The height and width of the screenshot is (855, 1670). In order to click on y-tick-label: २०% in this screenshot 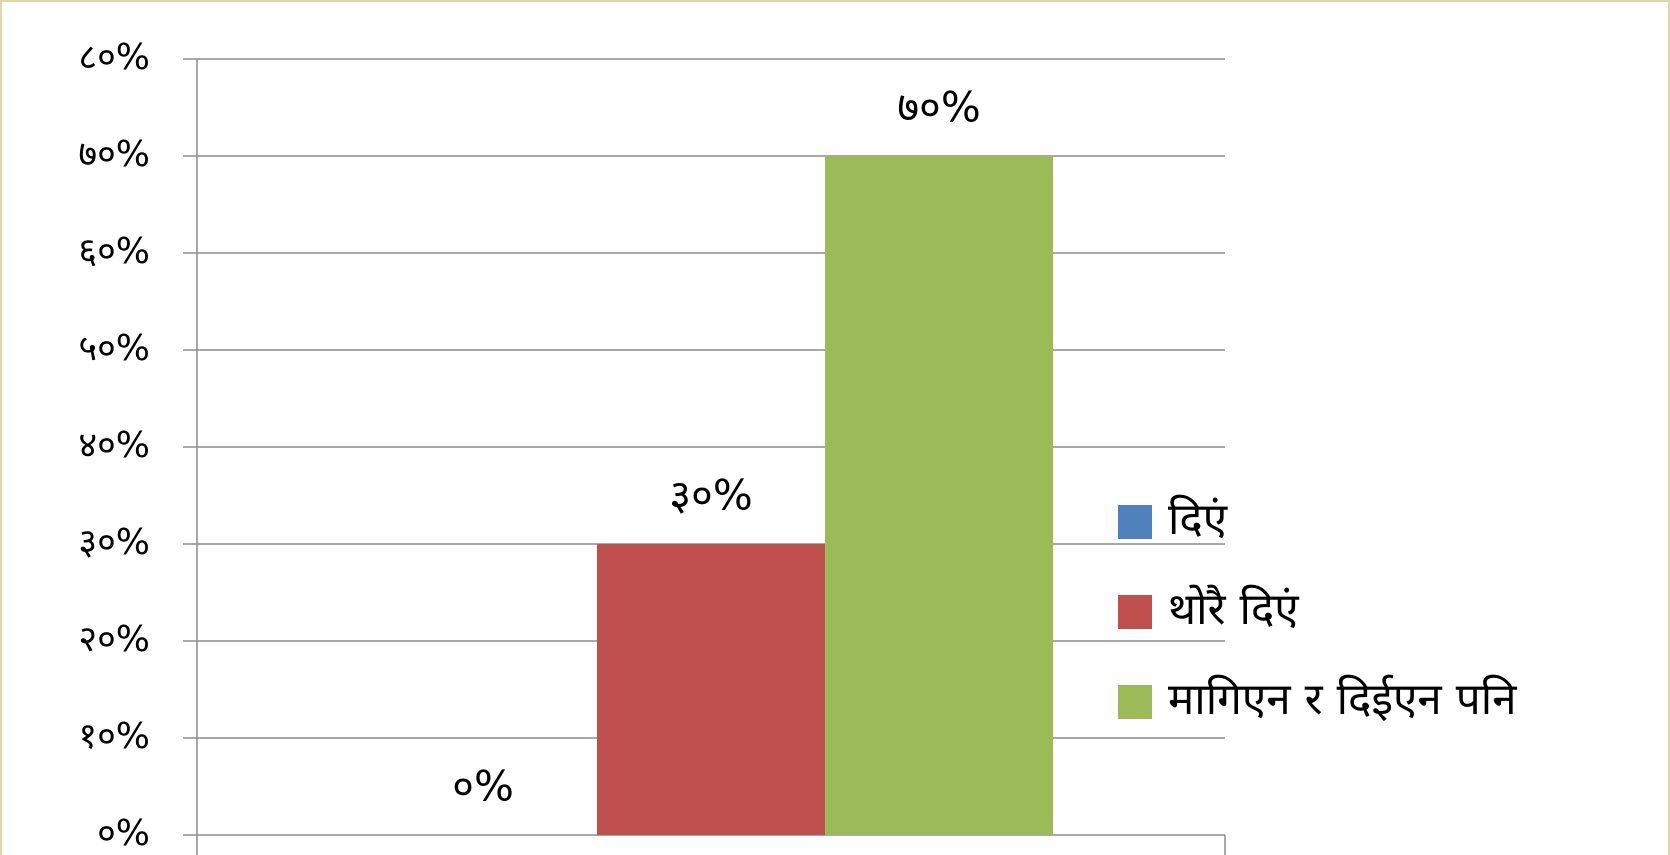, I will do `click(114, 639)`.